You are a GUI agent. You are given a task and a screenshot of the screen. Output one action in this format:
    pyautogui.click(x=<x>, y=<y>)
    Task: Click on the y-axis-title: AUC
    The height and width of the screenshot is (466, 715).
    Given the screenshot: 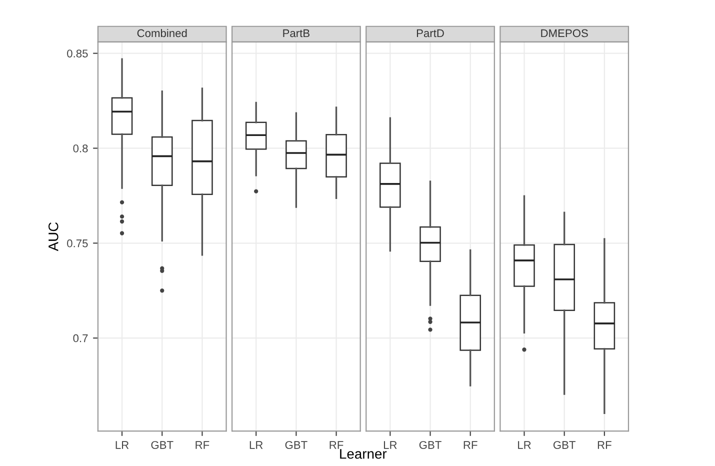 What is the action you would take?
    pyautogui.click(x=53, y=237)
    